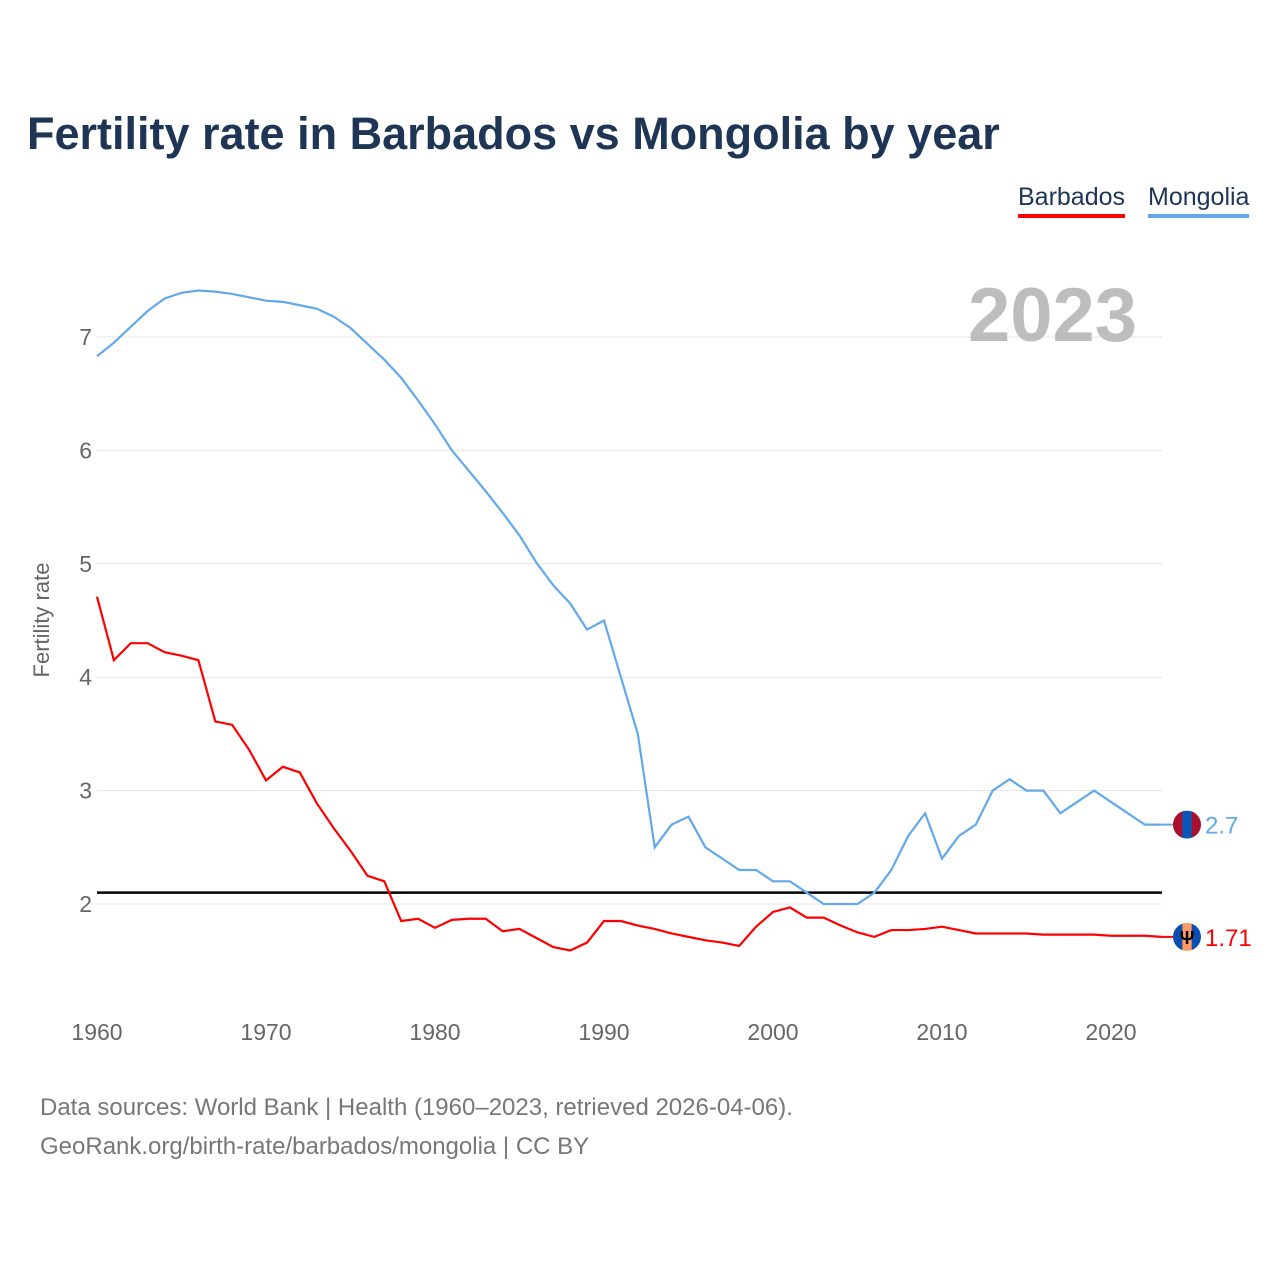 The width and height of the screenshot is (1280, 1280). I want to click on x-tick-label: 1970, so click(265, 1032).